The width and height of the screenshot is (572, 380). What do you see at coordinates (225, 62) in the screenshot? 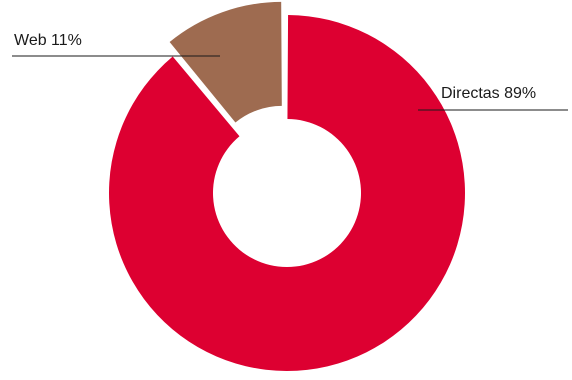
I see `slice-web` at bounding box center [225, 62].